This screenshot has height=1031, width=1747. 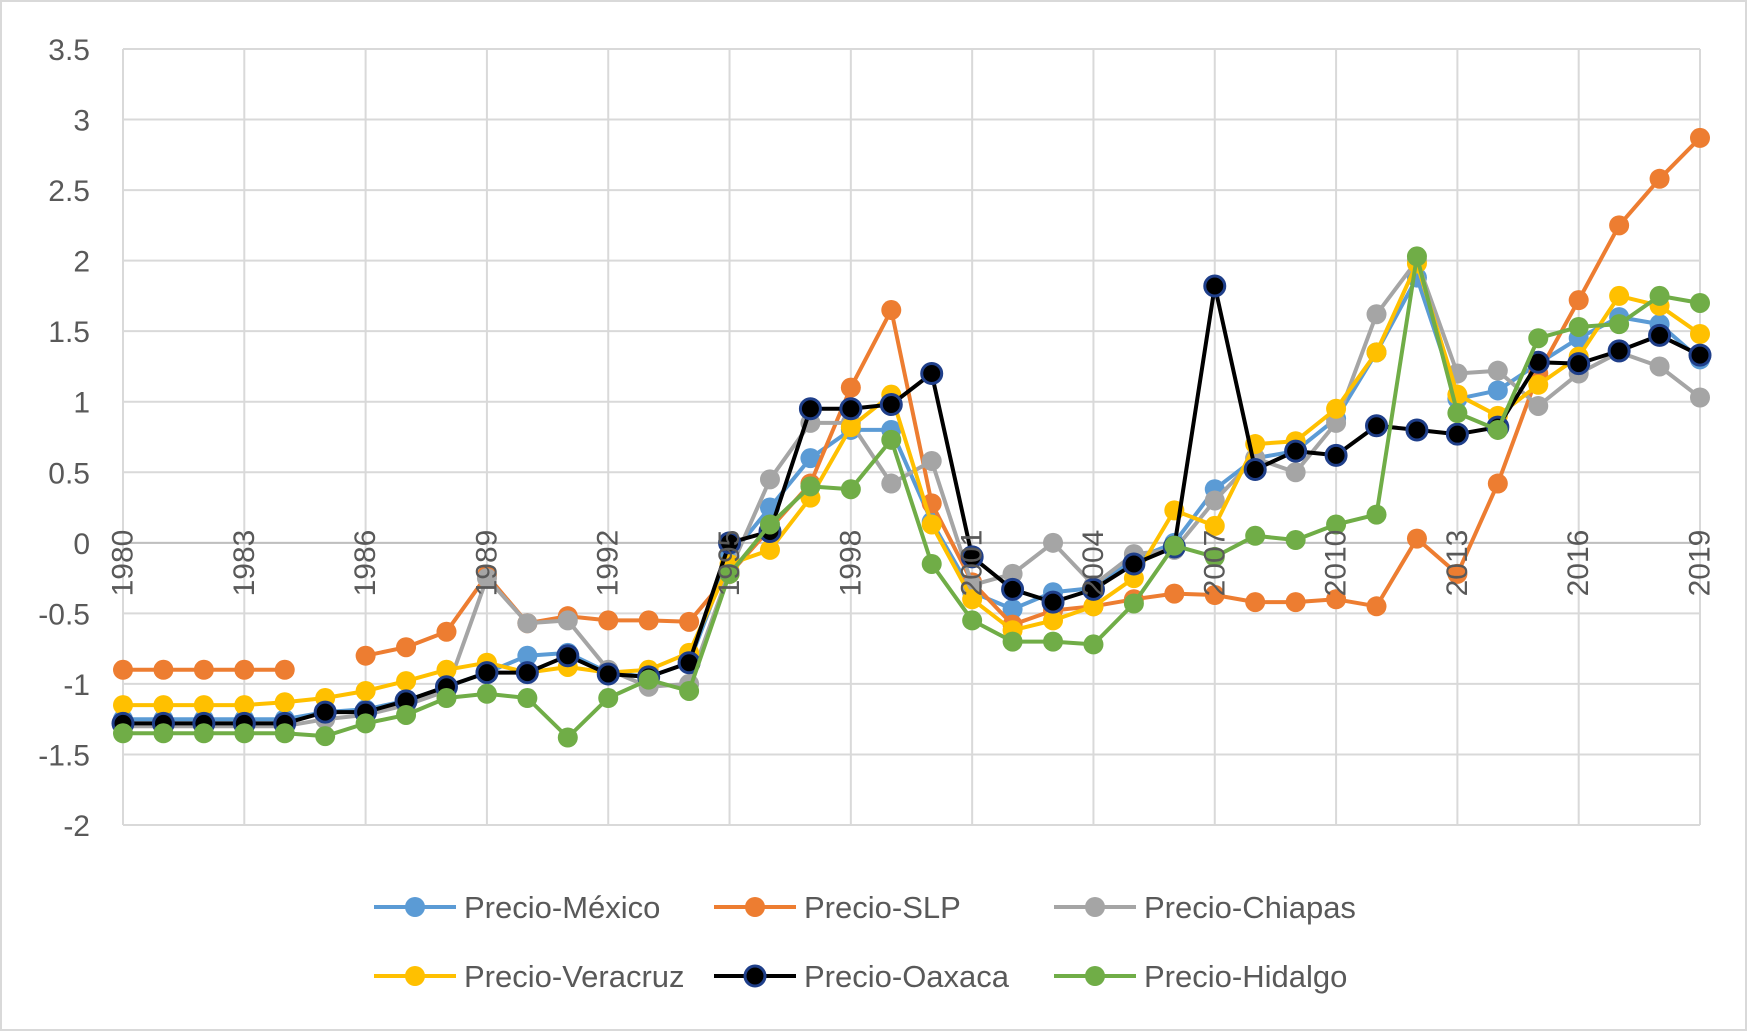 What do you see at coordinates (1205, 907) in the screenshot?
I see `legend-item: Precio-Chiapas` at bounding box center [1205, 907].